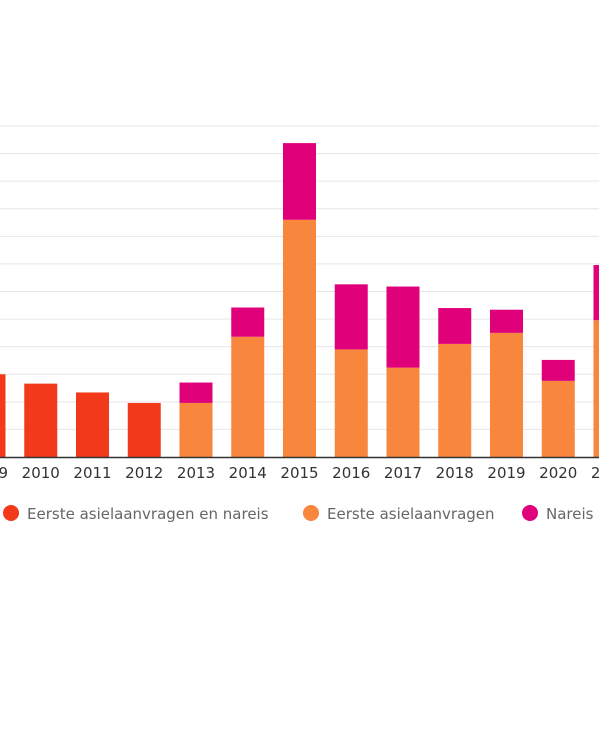 The width and height of the screenshot is (599, 753). I want to click on x-tick-label: 2020, so click(558, 473).